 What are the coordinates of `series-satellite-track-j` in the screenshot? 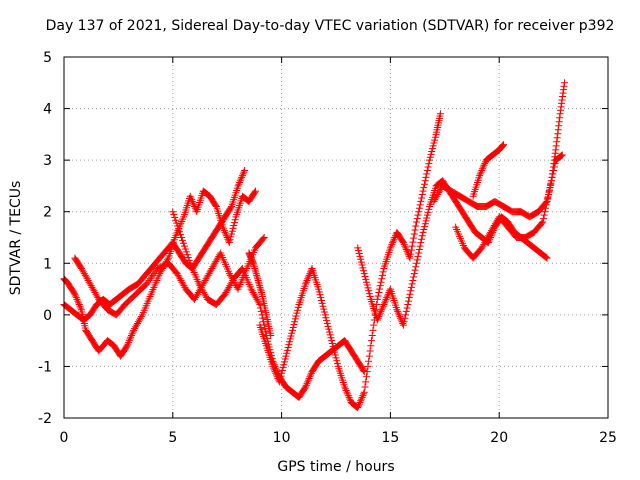 It's located at (260, 294).